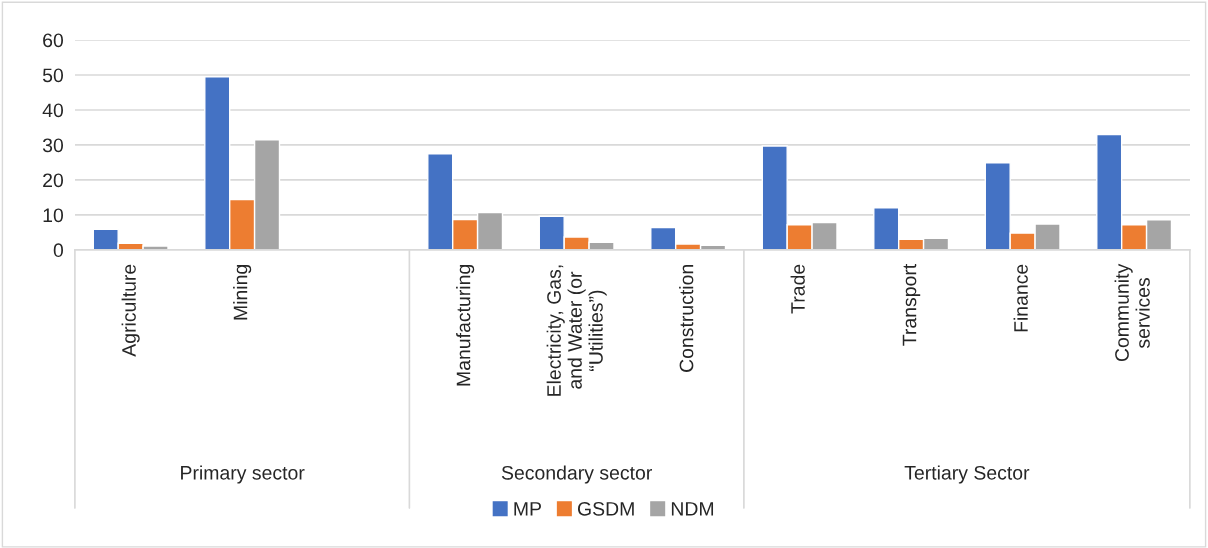  Describe the element at coordinates (465, 325) in the screenshot. I see `x-tick-label: Manufacturing` at that location.